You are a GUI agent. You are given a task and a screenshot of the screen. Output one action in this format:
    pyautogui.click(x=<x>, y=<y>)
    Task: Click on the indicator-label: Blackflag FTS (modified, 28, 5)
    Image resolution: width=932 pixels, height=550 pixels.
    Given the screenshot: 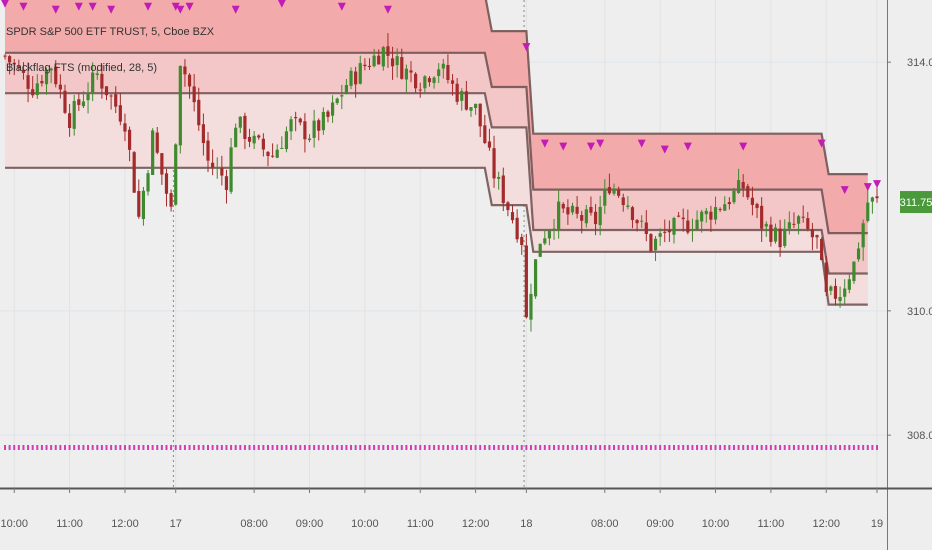 What is the action you would take?
    pyautogui.click(x=82, y=68)
    